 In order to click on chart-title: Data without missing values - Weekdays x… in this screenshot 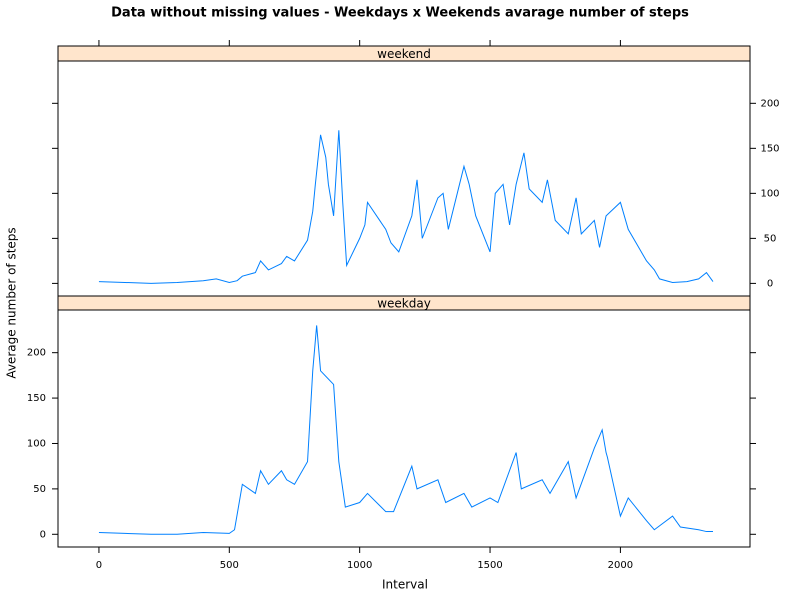, I will do `click(400, 13)`.